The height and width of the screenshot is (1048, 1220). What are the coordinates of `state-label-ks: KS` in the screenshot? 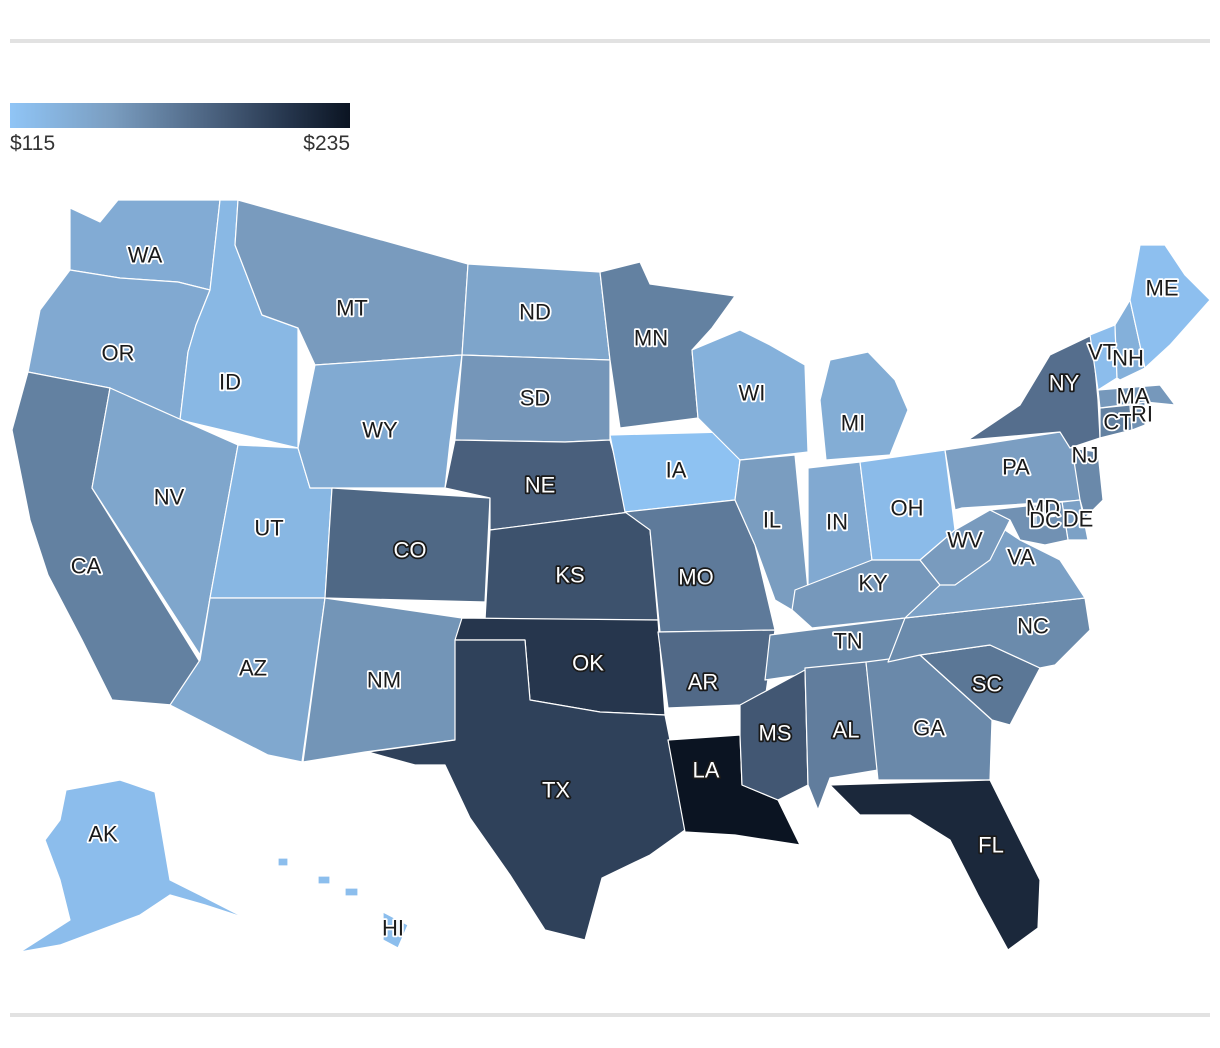 It's located at (569, 575).